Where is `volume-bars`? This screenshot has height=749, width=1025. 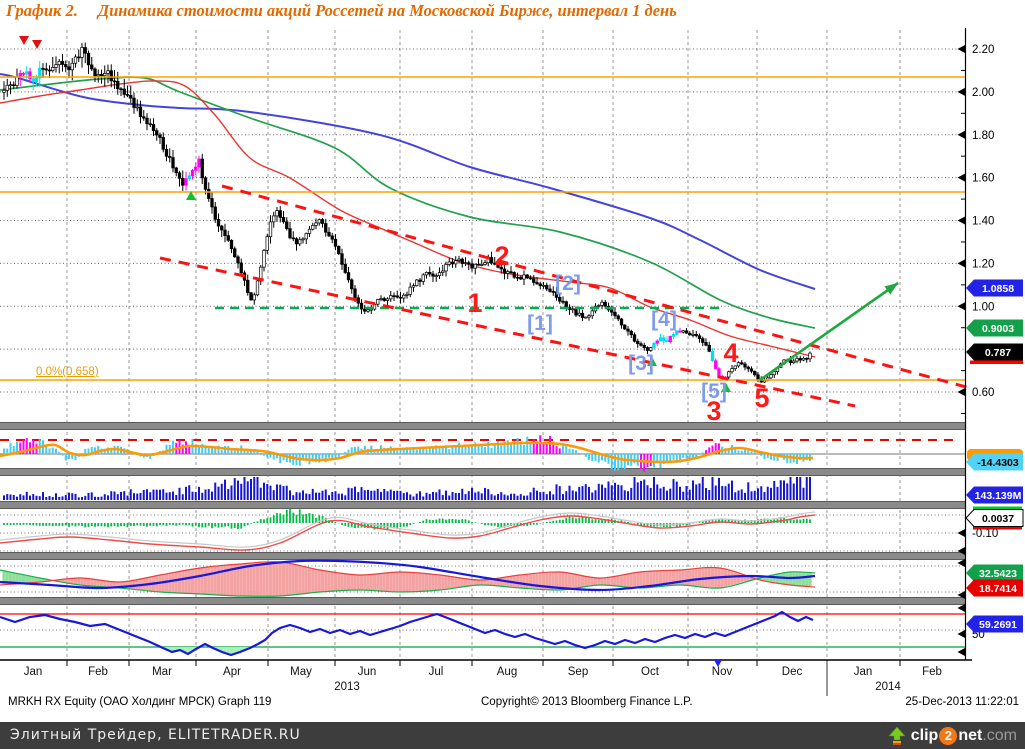
volume-bars is located at coordinates (407, 488).